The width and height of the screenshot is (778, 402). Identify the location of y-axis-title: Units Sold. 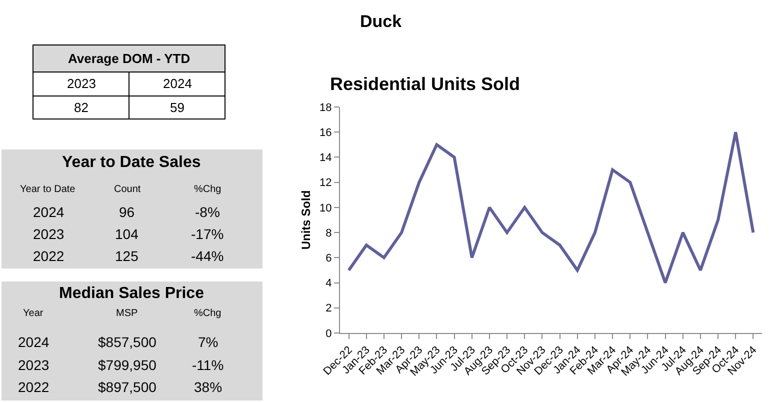
(305, 220).